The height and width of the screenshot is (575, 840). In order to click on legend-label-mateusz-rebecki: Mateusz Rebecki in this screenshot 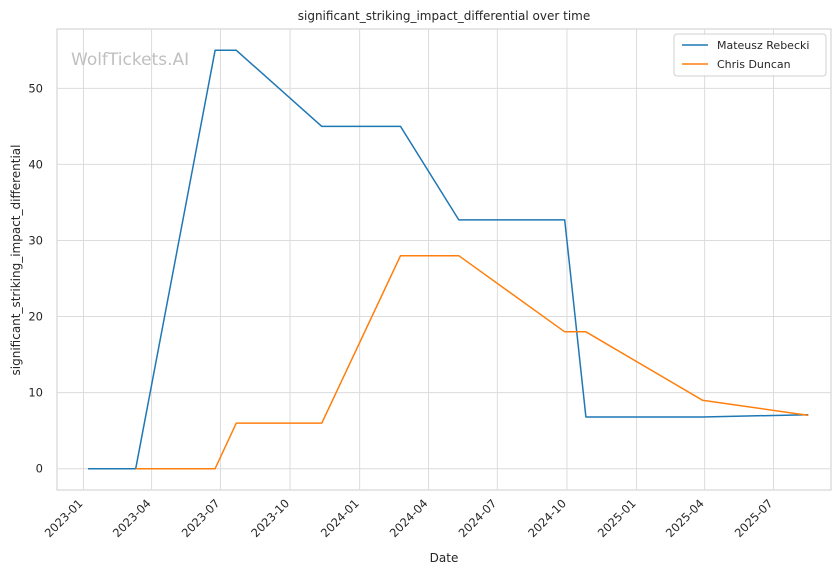, I will do `click(763, 45)`.